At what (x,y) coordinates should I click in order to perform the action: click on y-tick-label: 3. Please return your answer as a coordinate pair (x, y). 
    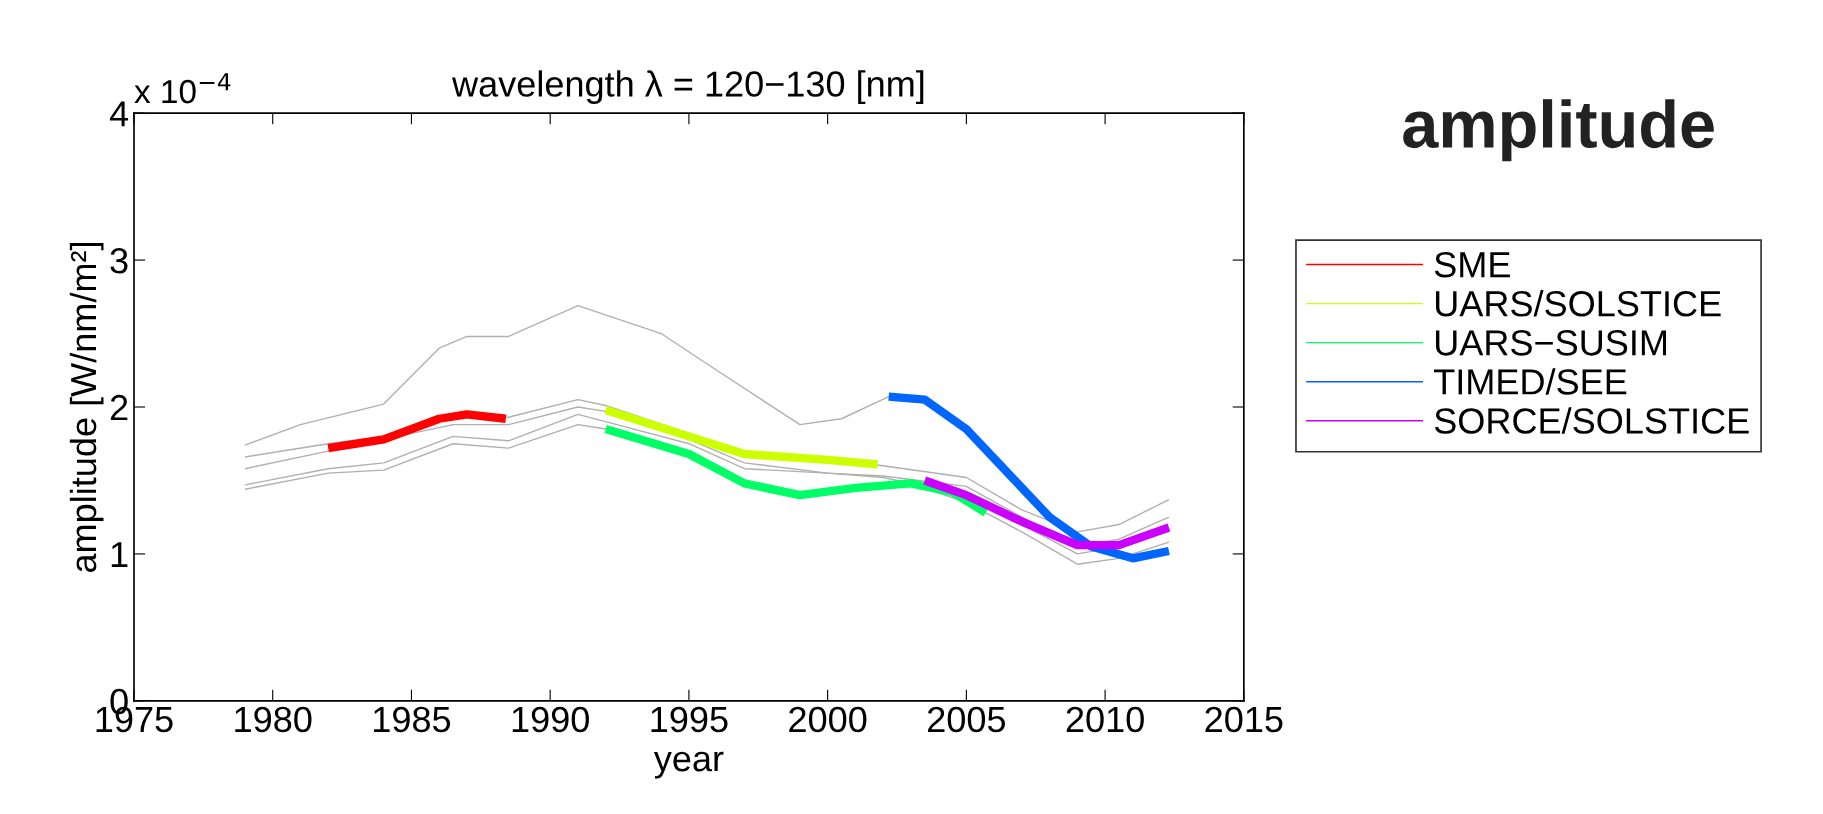
    Looking at the image, I should click on (119, 260).